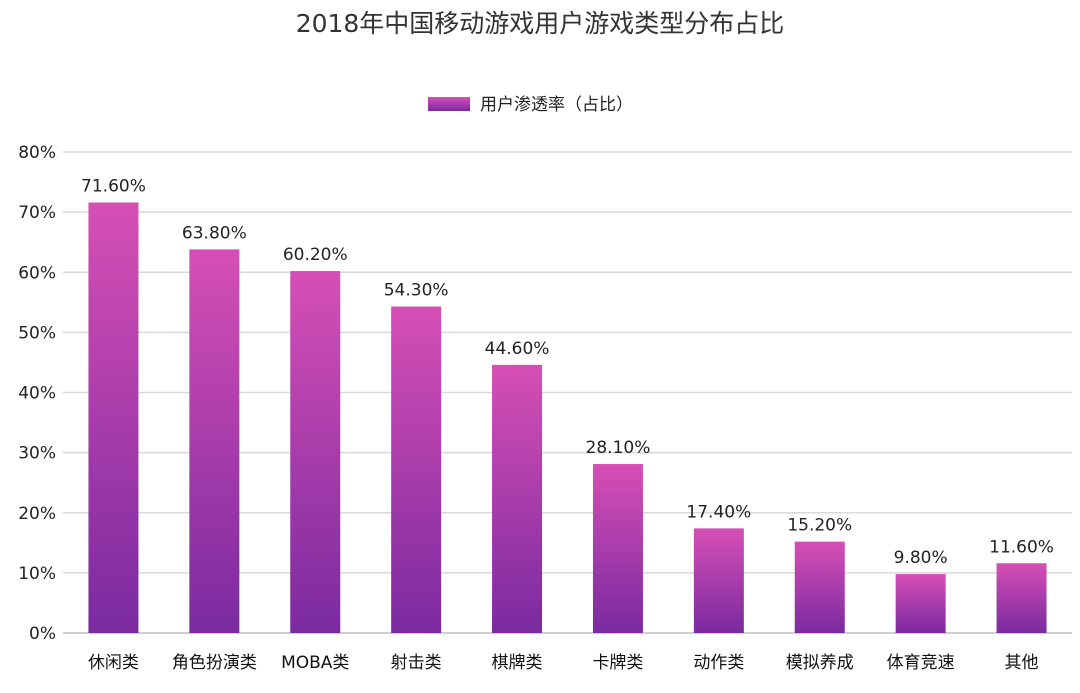  Describe the element at coordinates (37, 574) in the screenshot. I see `y-tick-label: 10%` at that location.